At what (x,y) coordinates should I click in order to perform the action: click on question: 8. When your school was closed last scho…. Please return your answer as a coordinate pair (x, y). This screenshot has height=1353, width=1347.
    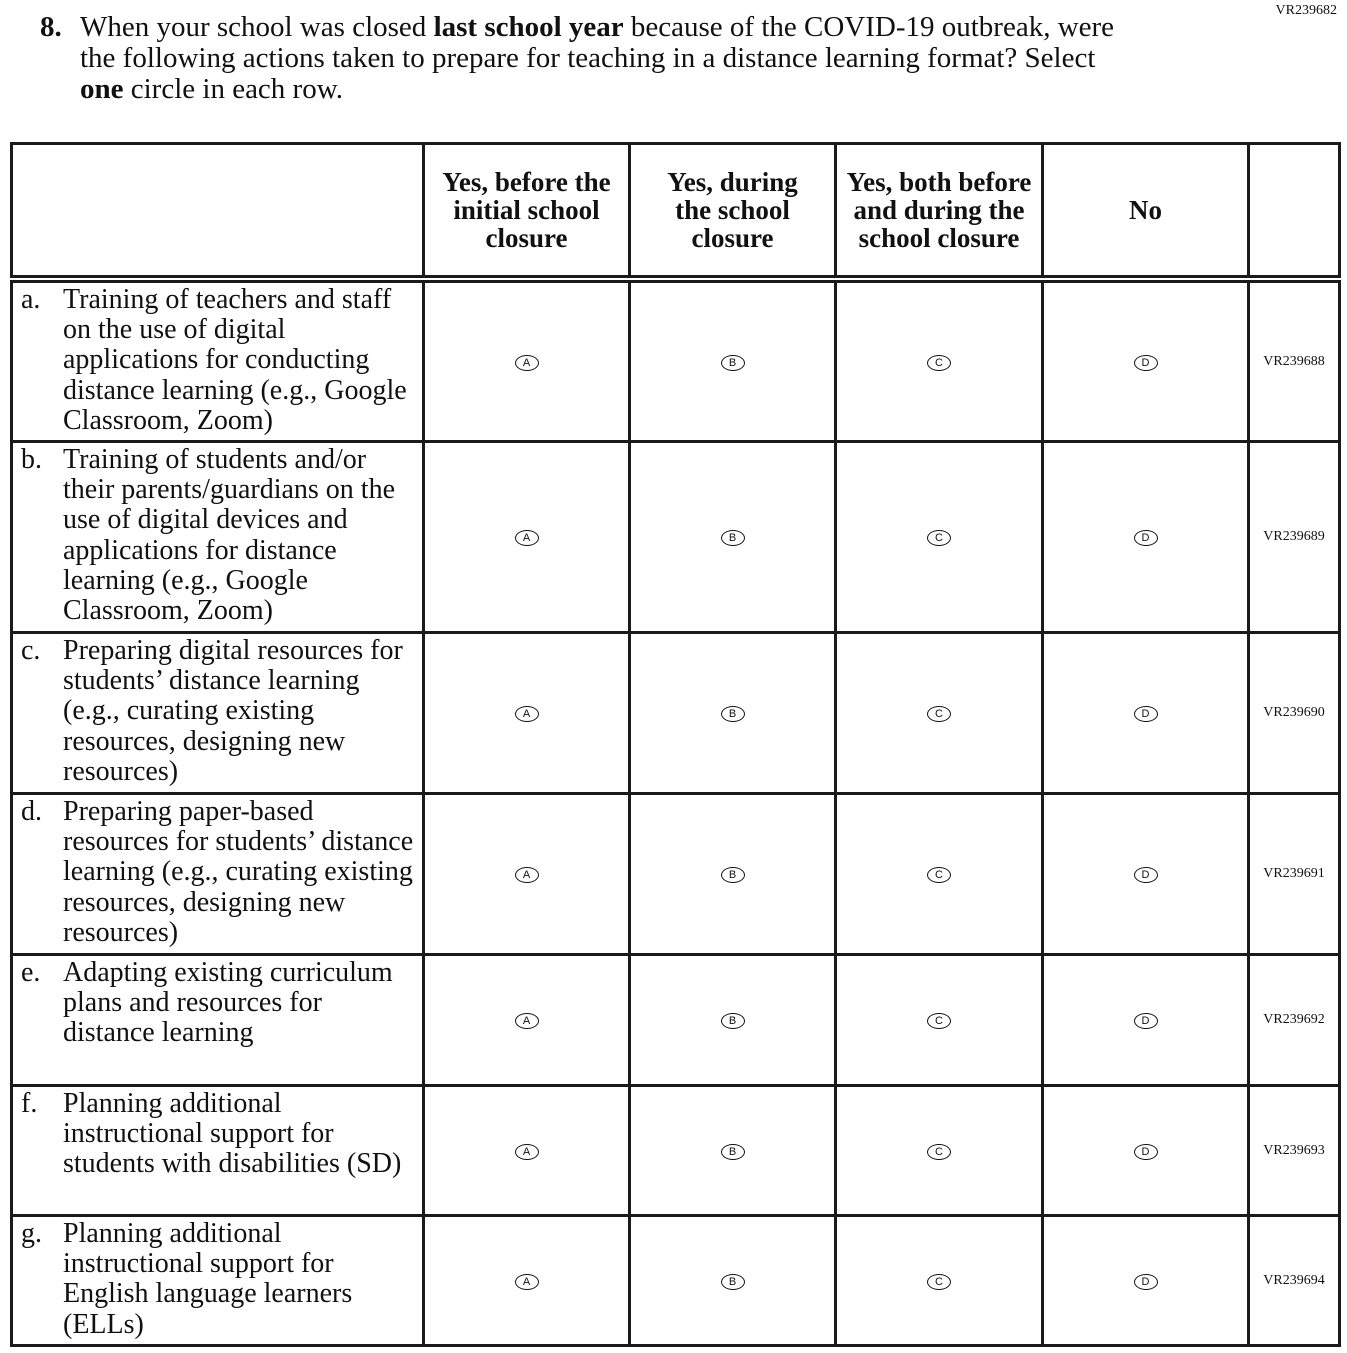
    Looking at the image, I should click on (590, 58).